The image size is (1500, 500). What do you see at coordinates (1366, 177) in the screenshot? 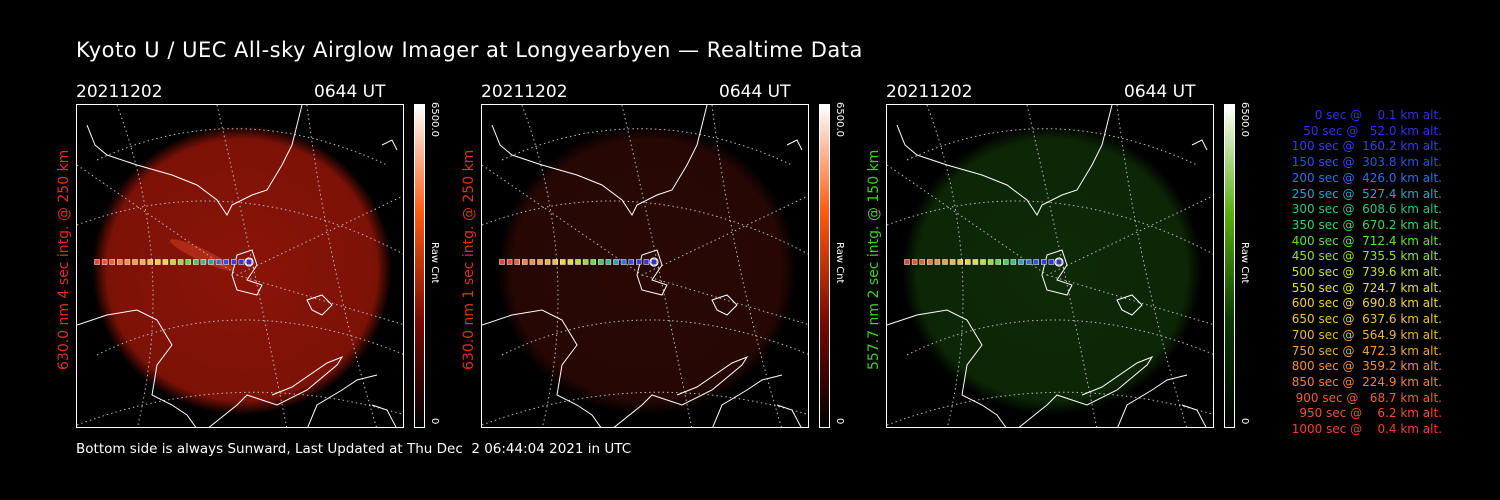
I see `legend-row: 200 sec @ 426.0 km alt.` at bounding box center [1366, 177].